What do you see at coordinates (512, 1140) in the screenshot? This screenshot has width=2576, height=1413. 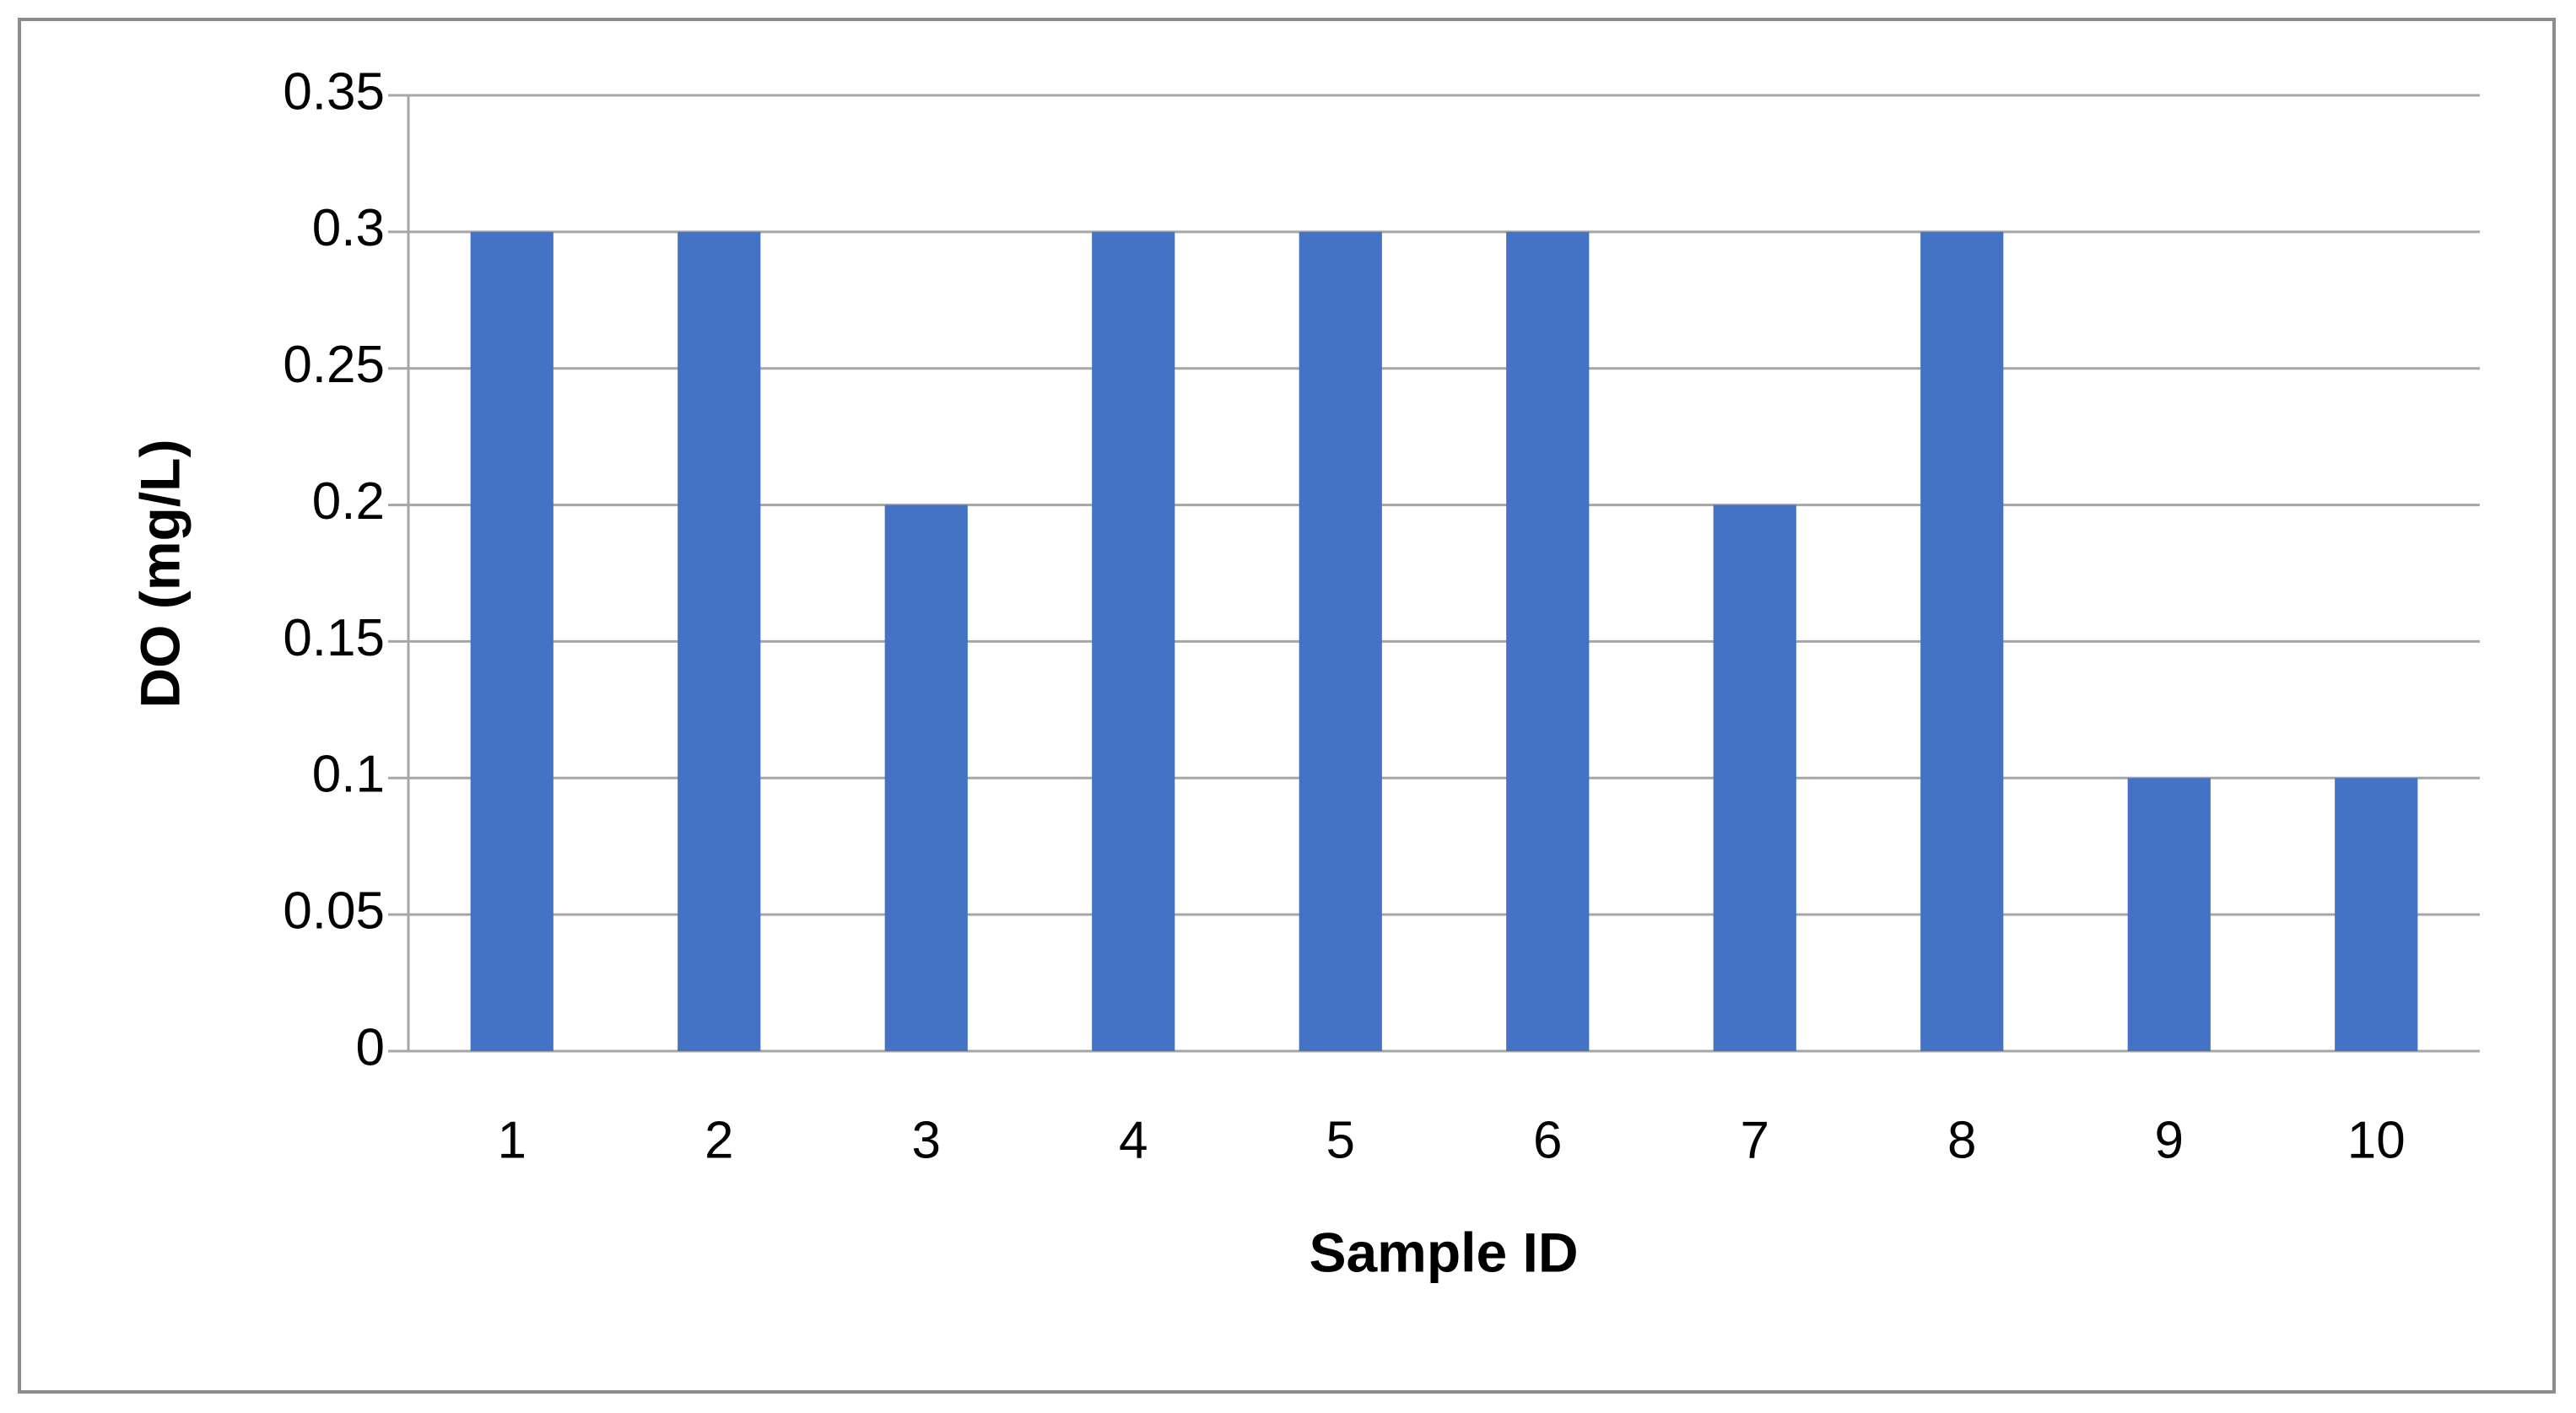 I see `x-tick-label: 1` at bounding box center [512, 1140].